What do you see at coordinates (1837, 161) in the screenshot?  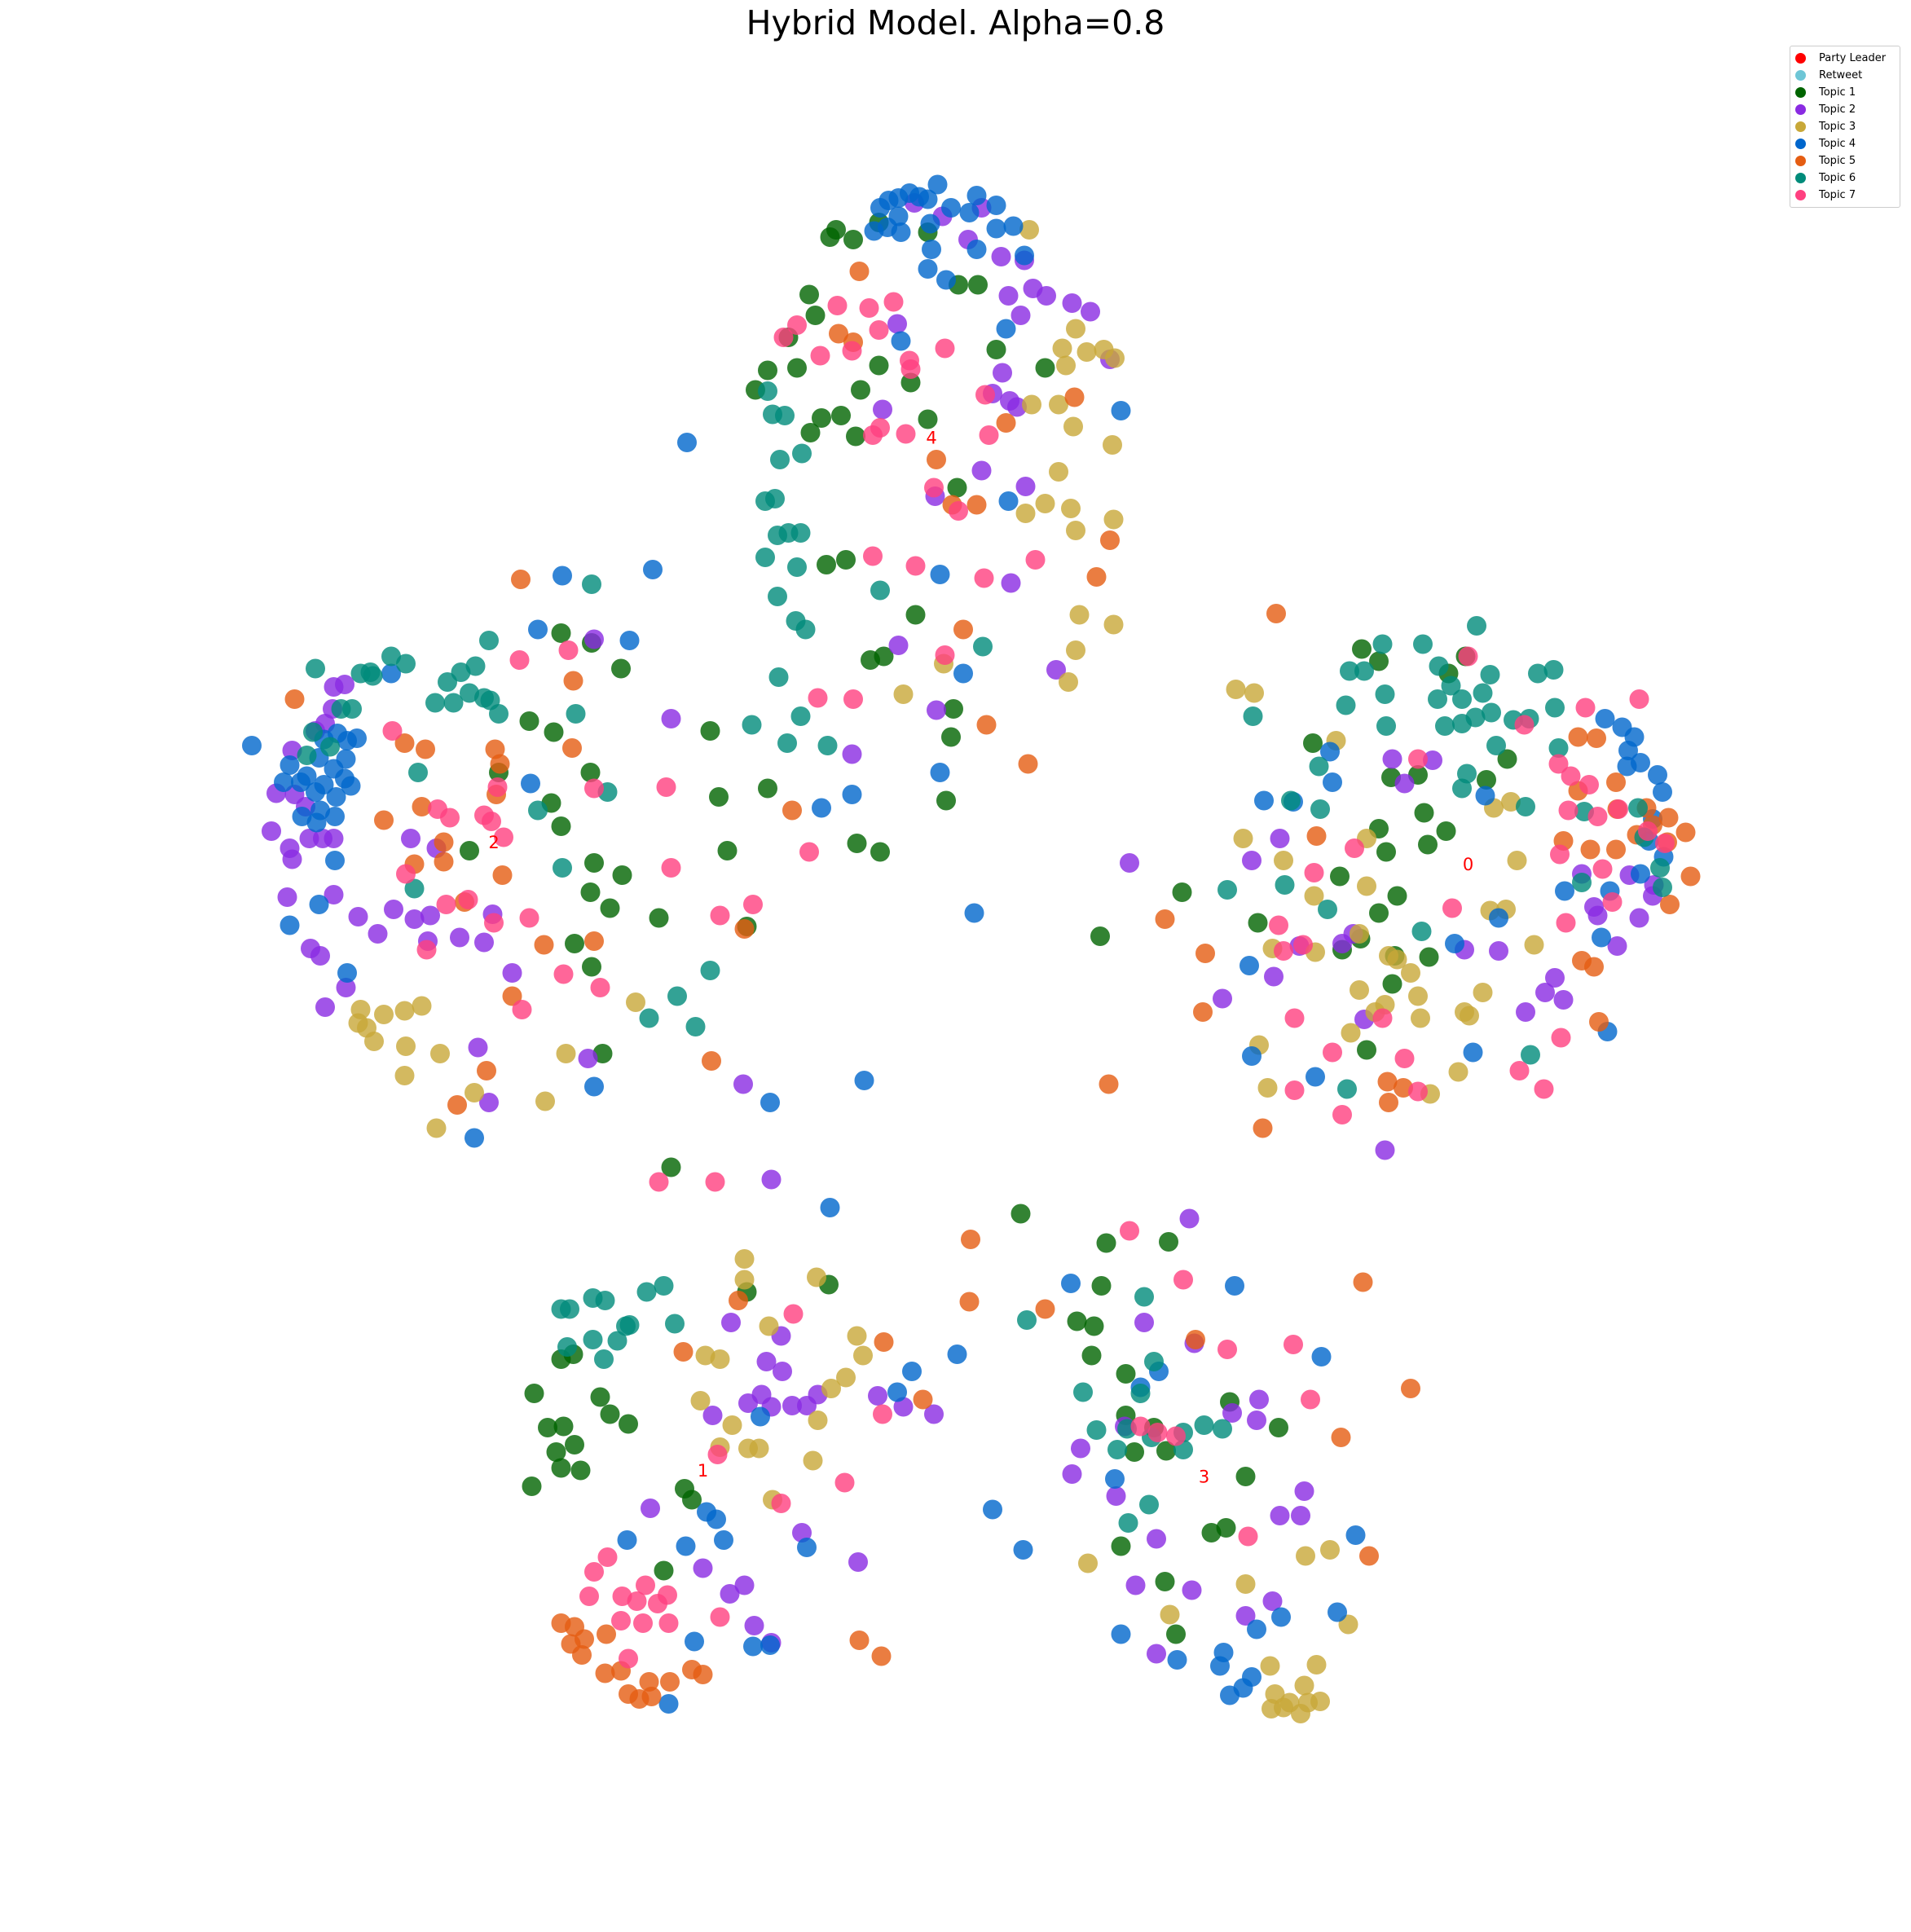 I see `legend-label: Topic 5` at bounding box center [1837, 161].